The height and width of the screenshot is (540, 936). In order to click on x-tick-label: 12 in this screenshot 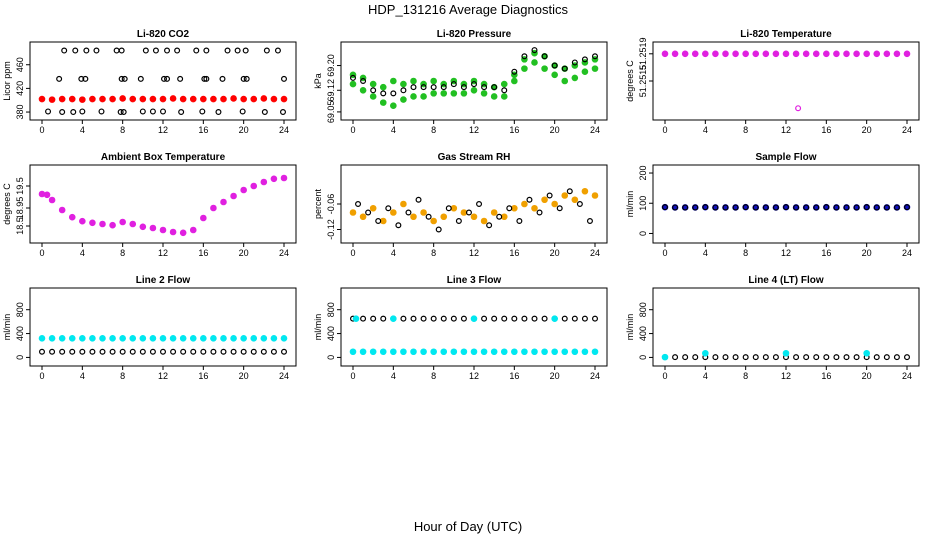, I will do `click(786, 130)`.